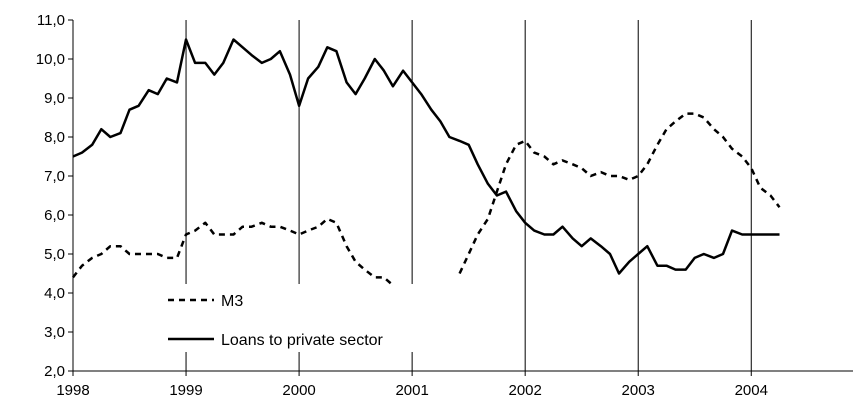 The width and height of the screenshot is (853, 409). Describe the element at coordinates (276, 321) in the screenshot. I see `legend: M3 Loans to private sector` at that location.